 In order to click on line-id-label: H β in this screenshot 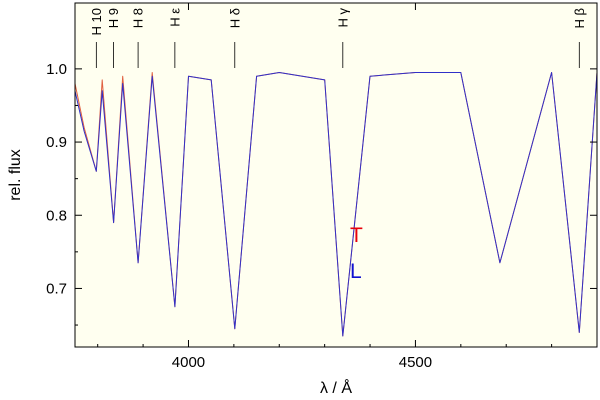, I will do `click(579, 18)`.